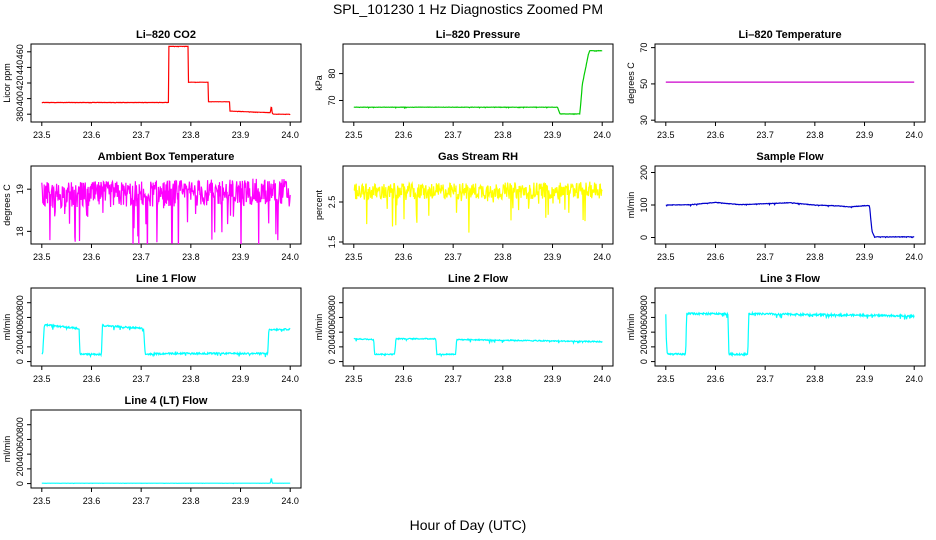 This screenshot has height=540, width=936. Describe the element at coordinates (789, 35) in the screenshot. I see `panel-title: Li–820 Temperature` at that location.